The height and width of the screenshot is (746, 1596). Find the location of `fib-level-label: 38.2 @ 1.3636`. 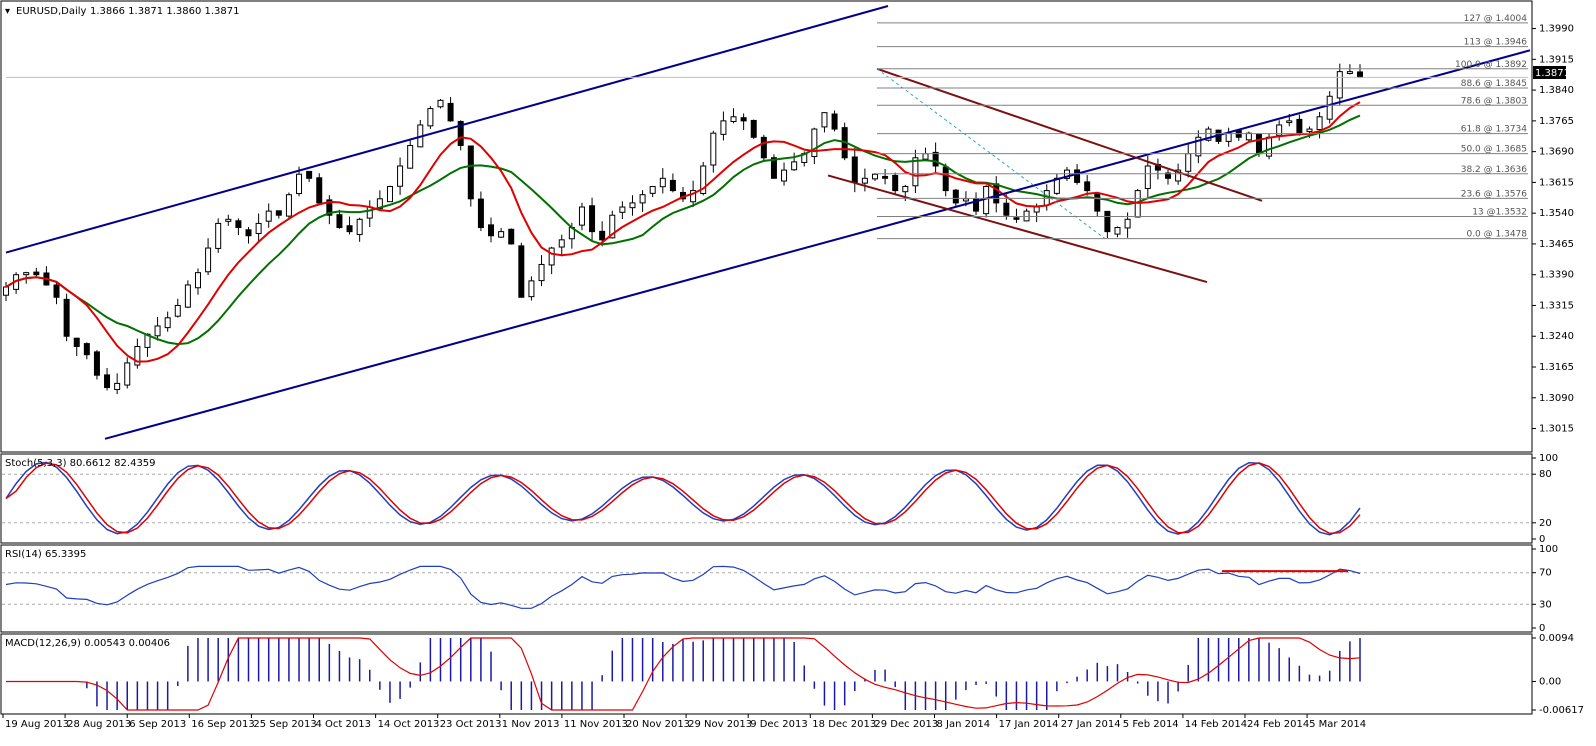

fib-level-label: 38.2 @ 1.3636 is located at coordinates (1494, 170).